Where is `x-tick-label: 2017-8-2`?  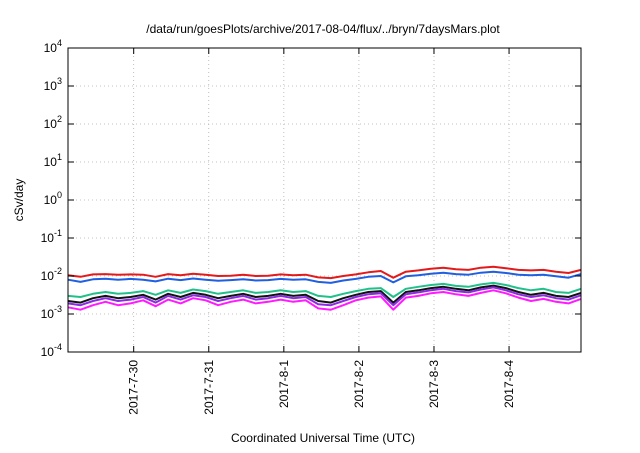
x-tick-label: 2017-8-2 is located at coordinates (359, 384).